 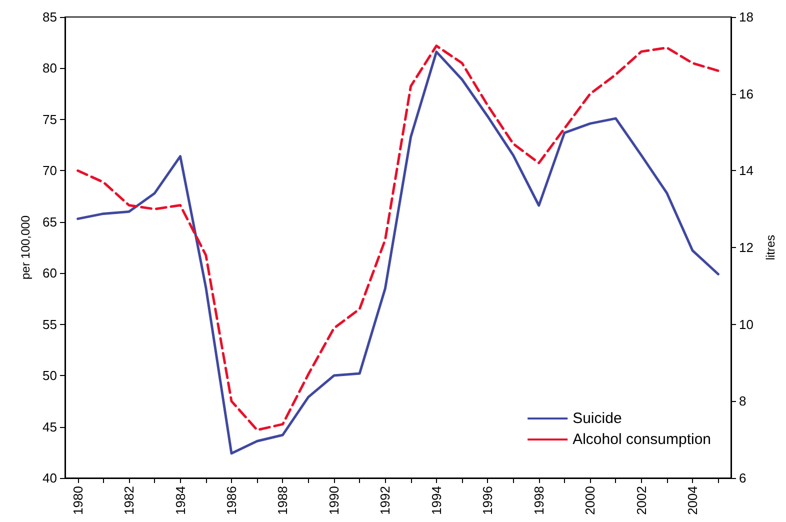 I want to click on y2-tick-label: 12, so click(x=746, y=247).